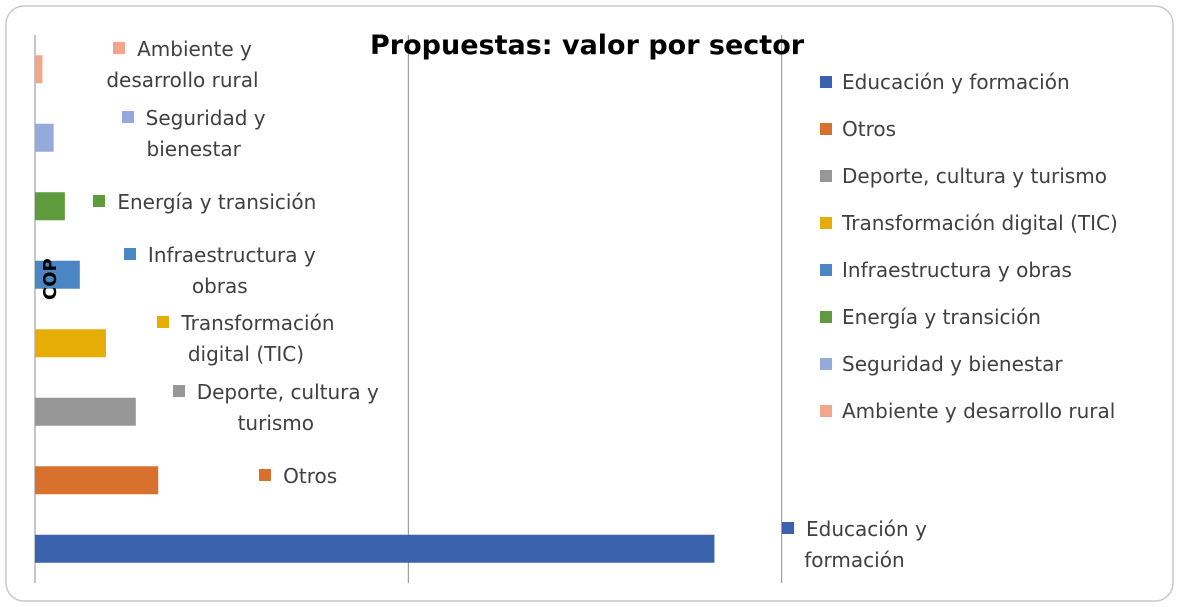 The width and height of the screenshot is (1179, 607). I want to click on y-axis-label: COP, so click(50, 279).